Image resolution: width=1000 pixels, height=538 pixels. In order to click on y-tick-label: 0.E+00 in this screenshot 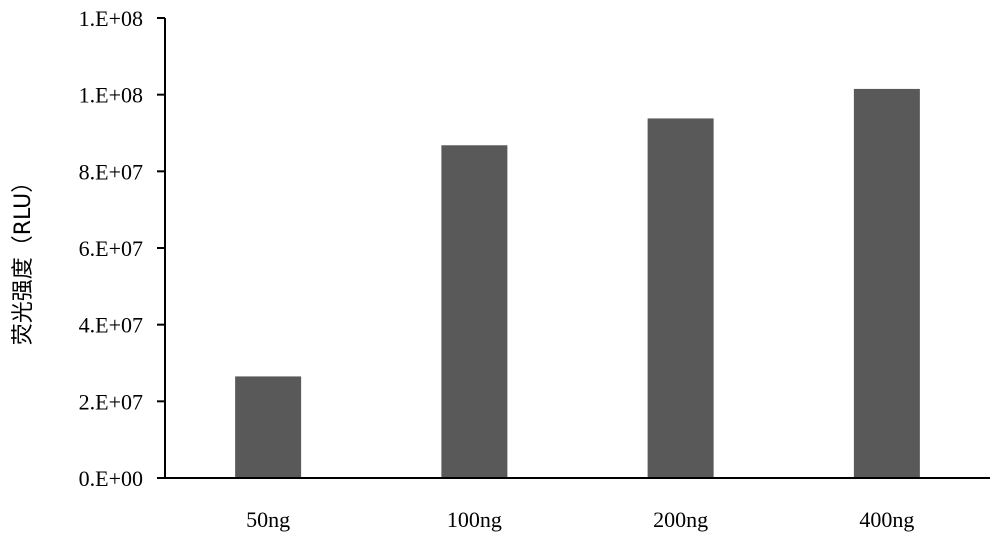, I will do `click(111, 478)`.